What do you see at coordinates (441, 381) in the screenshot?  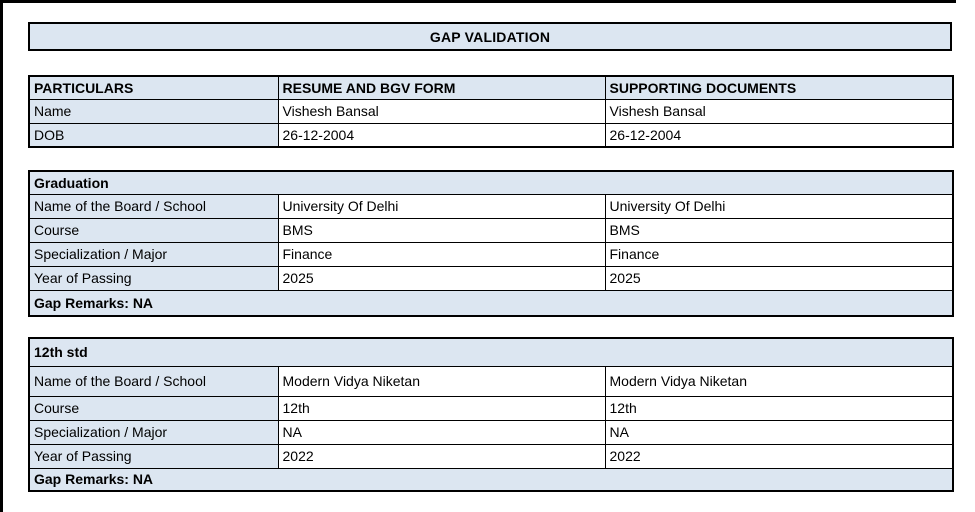 I see `board-school-resume-value: Modern Vidya Niketan` at bounding box center [441, 381].